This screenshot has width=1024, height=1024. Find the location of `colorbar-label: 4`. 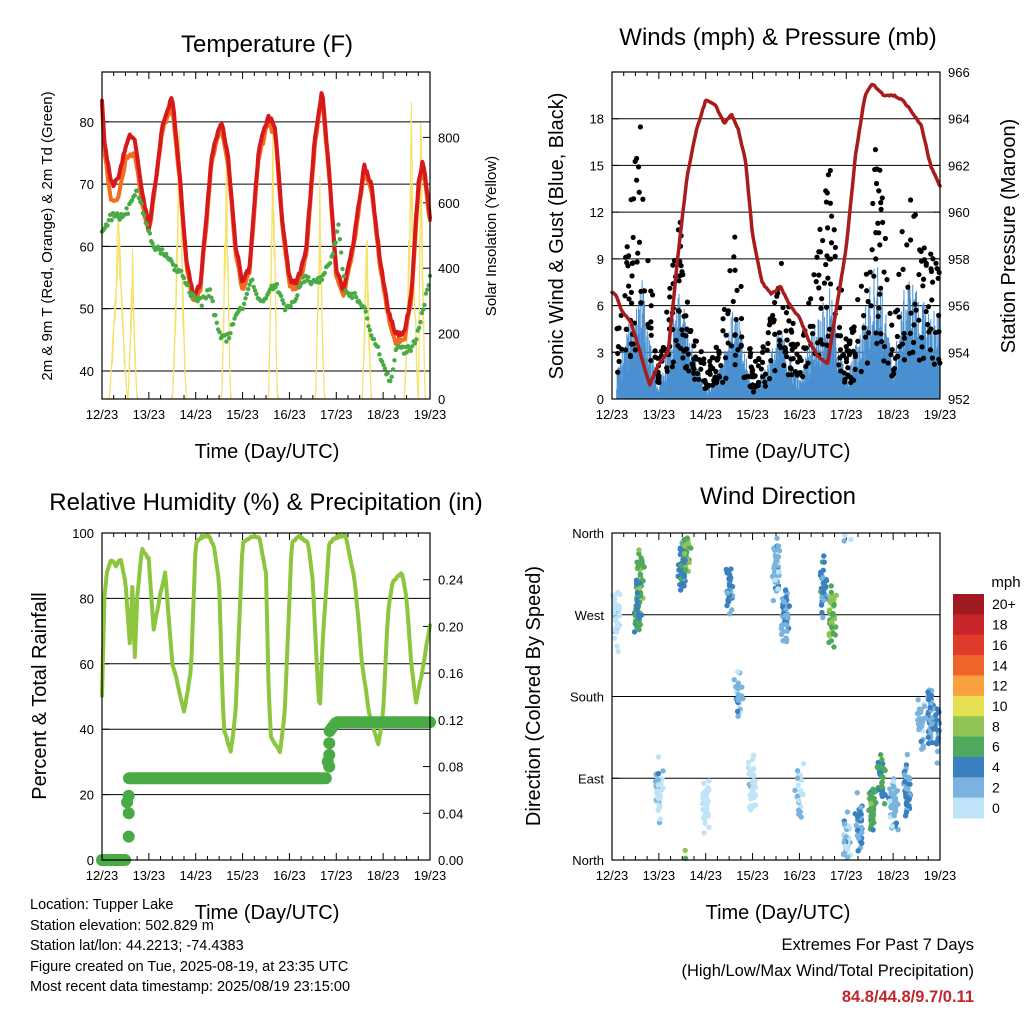

colorbar-label: 4 is located at coordinates (996, 767).